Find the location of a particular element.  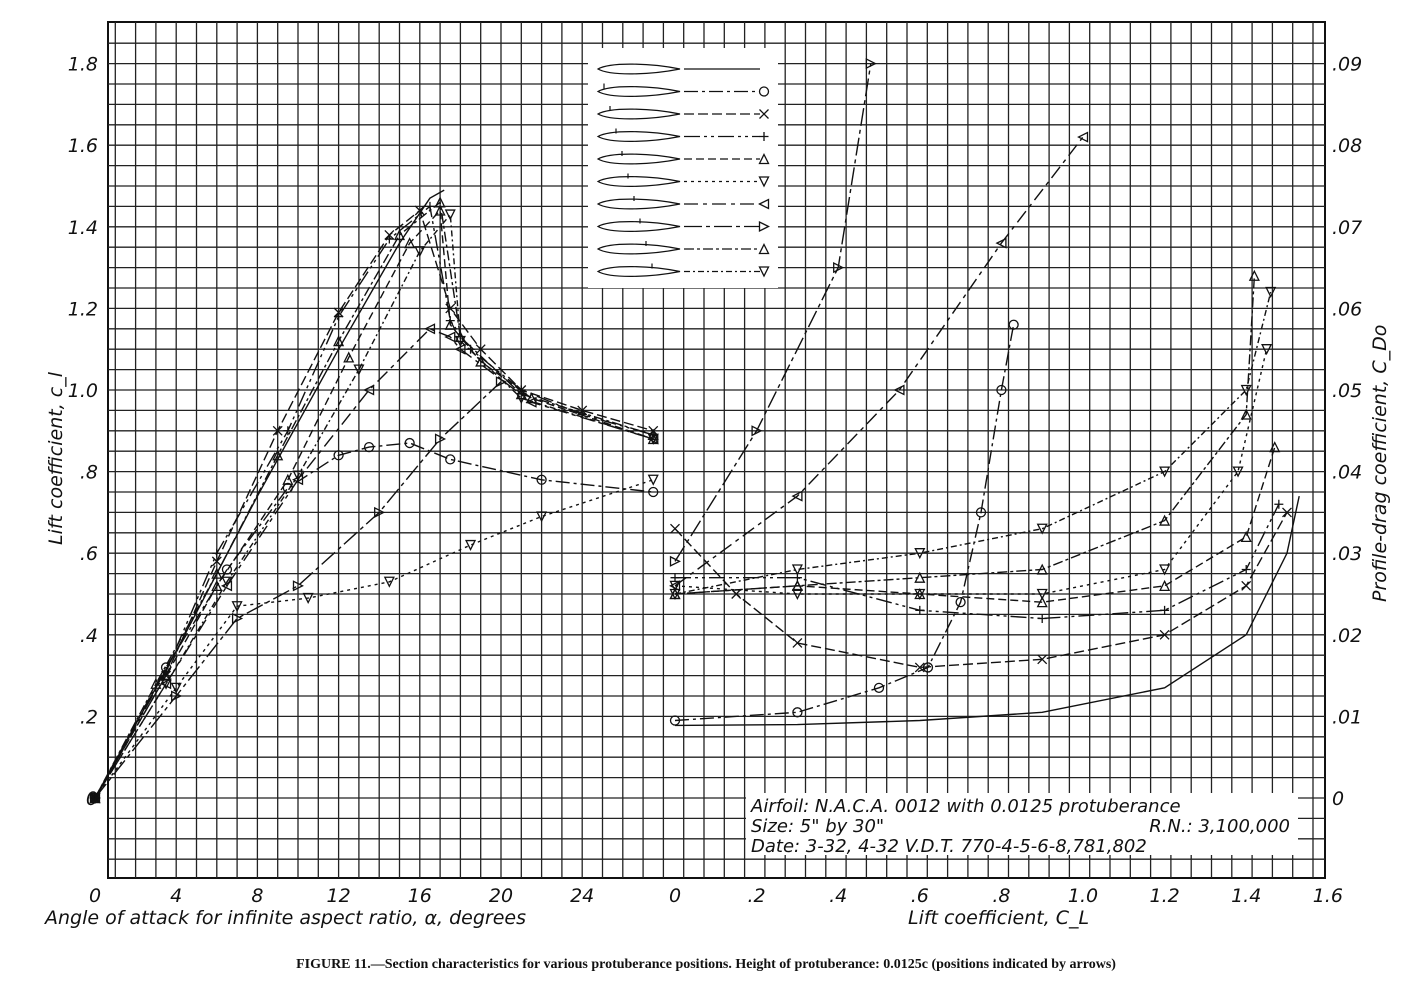

left-x-tick-label: 8 is located at coordinates (257, 896).